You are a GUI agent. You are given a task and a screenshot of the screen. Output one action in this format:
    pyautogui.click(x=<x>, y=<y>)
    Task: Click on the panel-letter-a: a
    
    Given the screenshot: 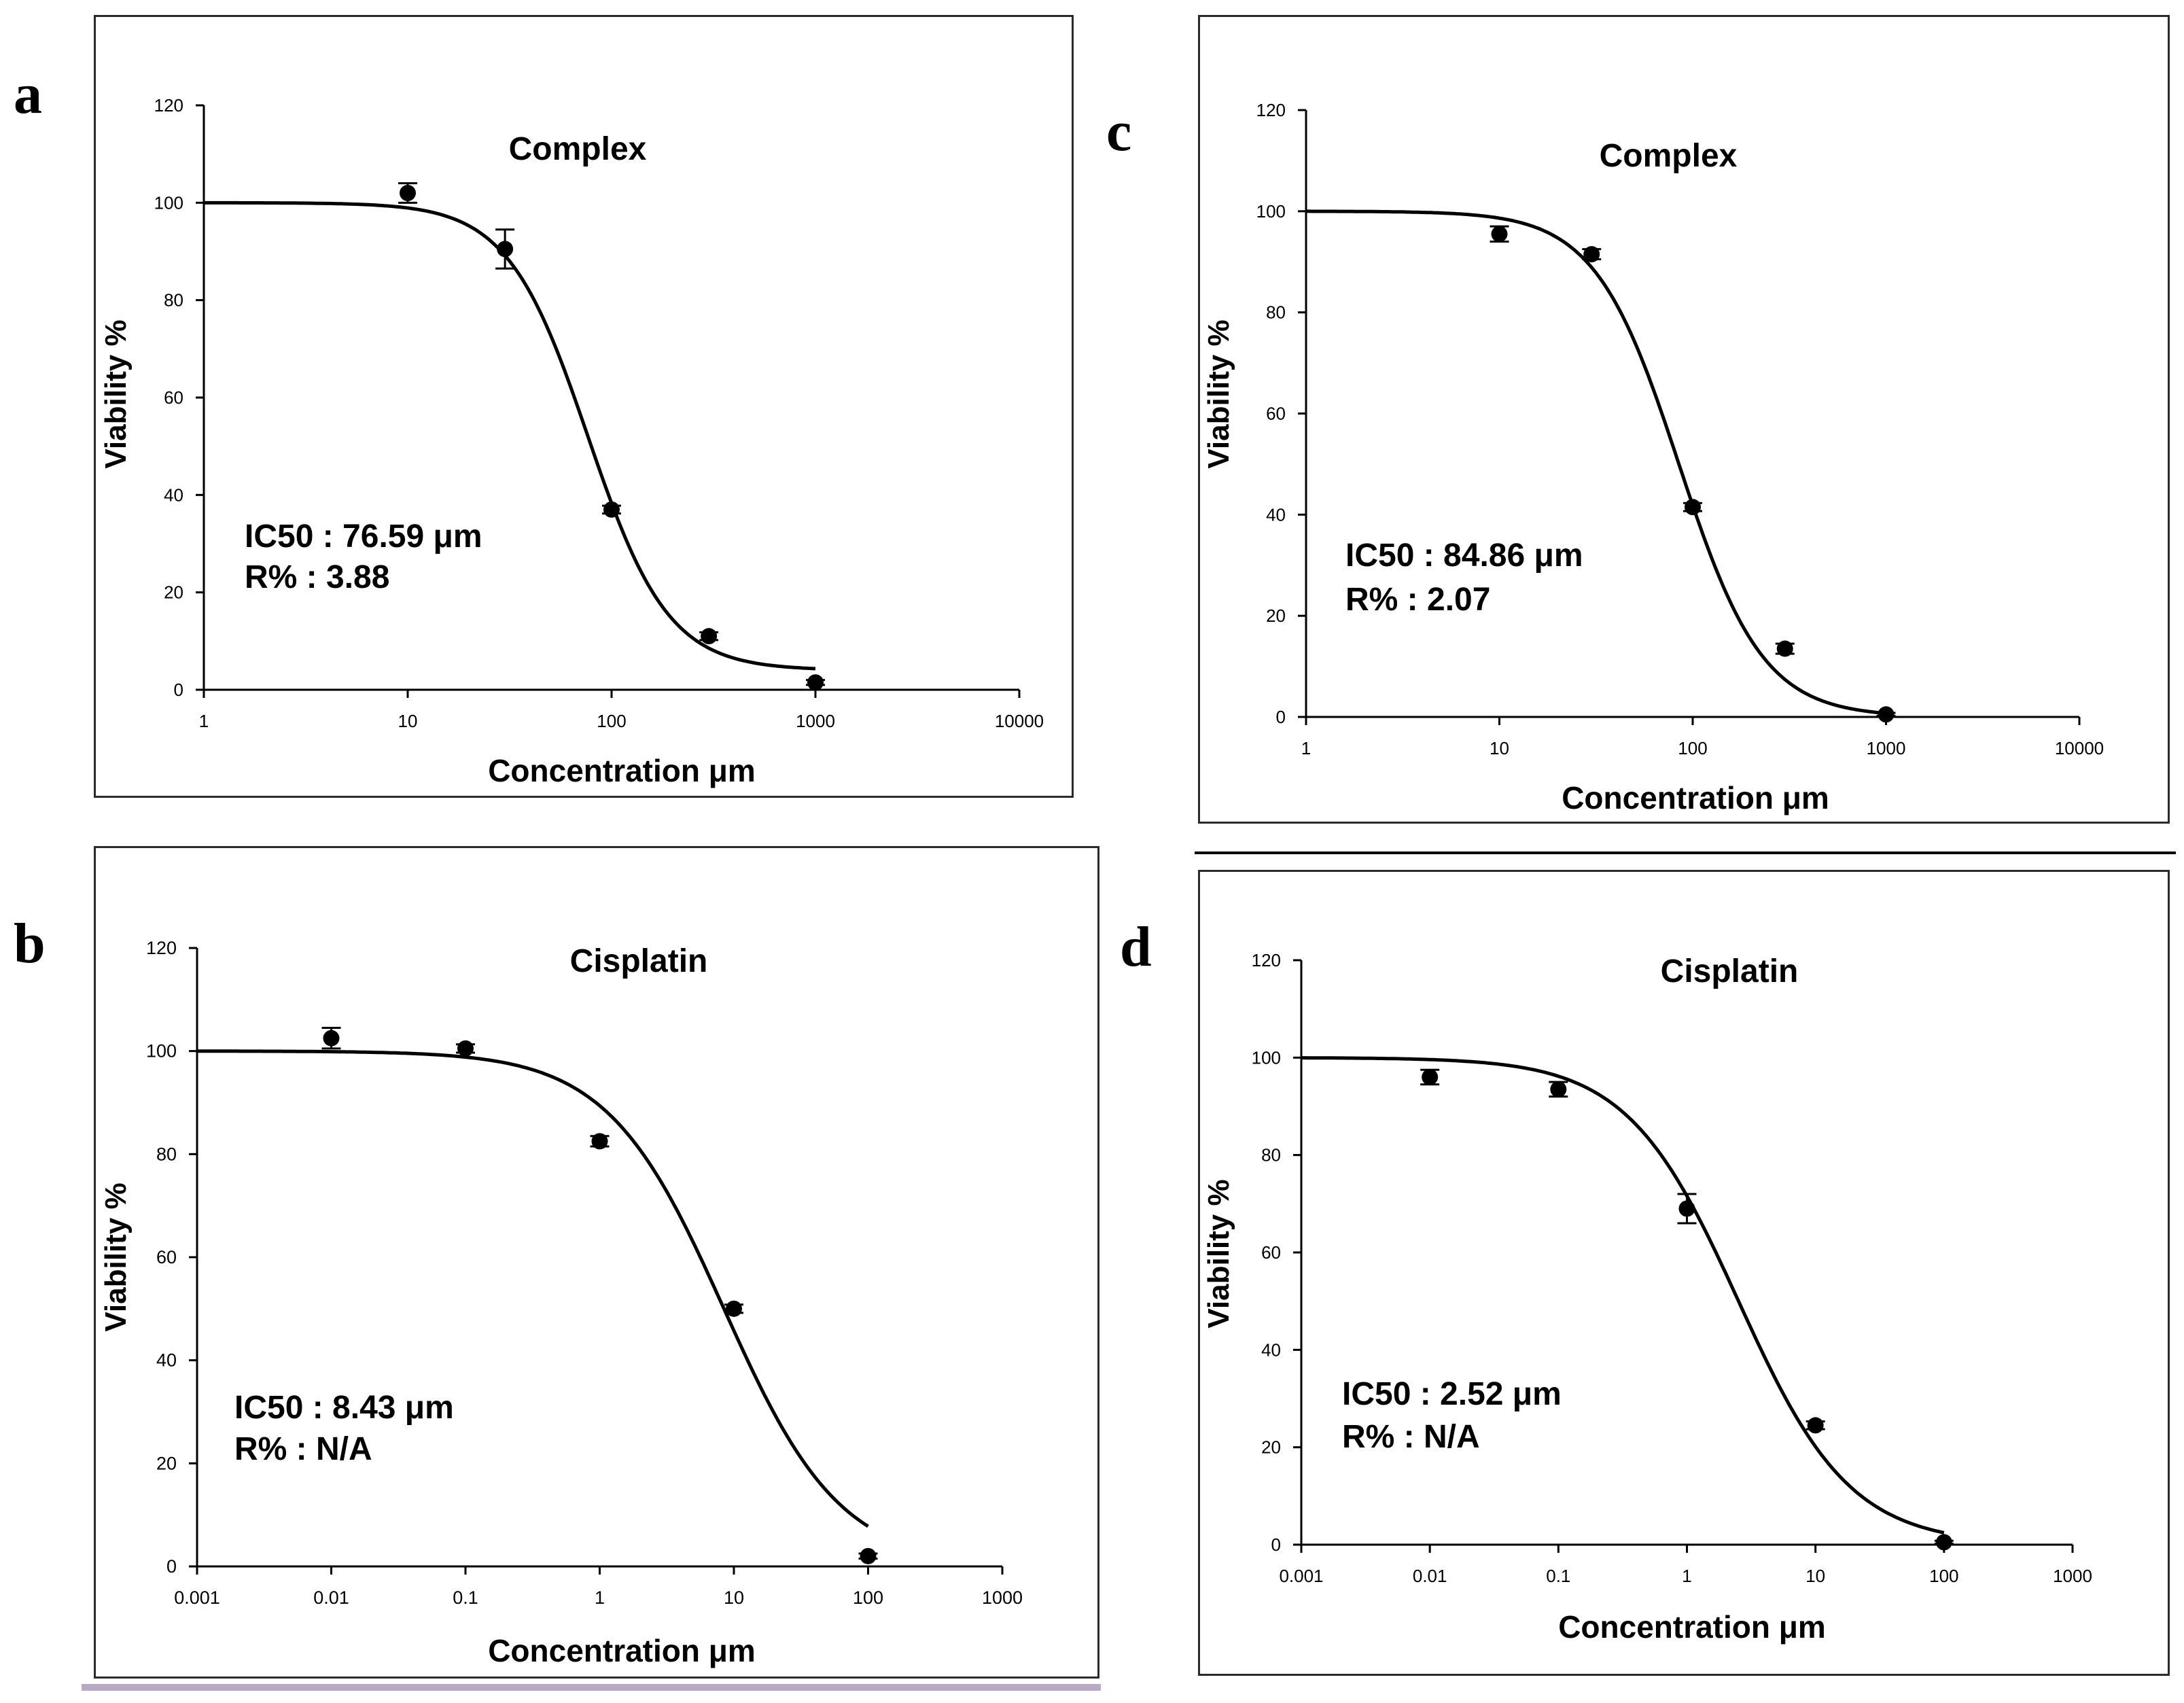 What is the action you would take?
    pyautogui.click(x=28, y=94)
    